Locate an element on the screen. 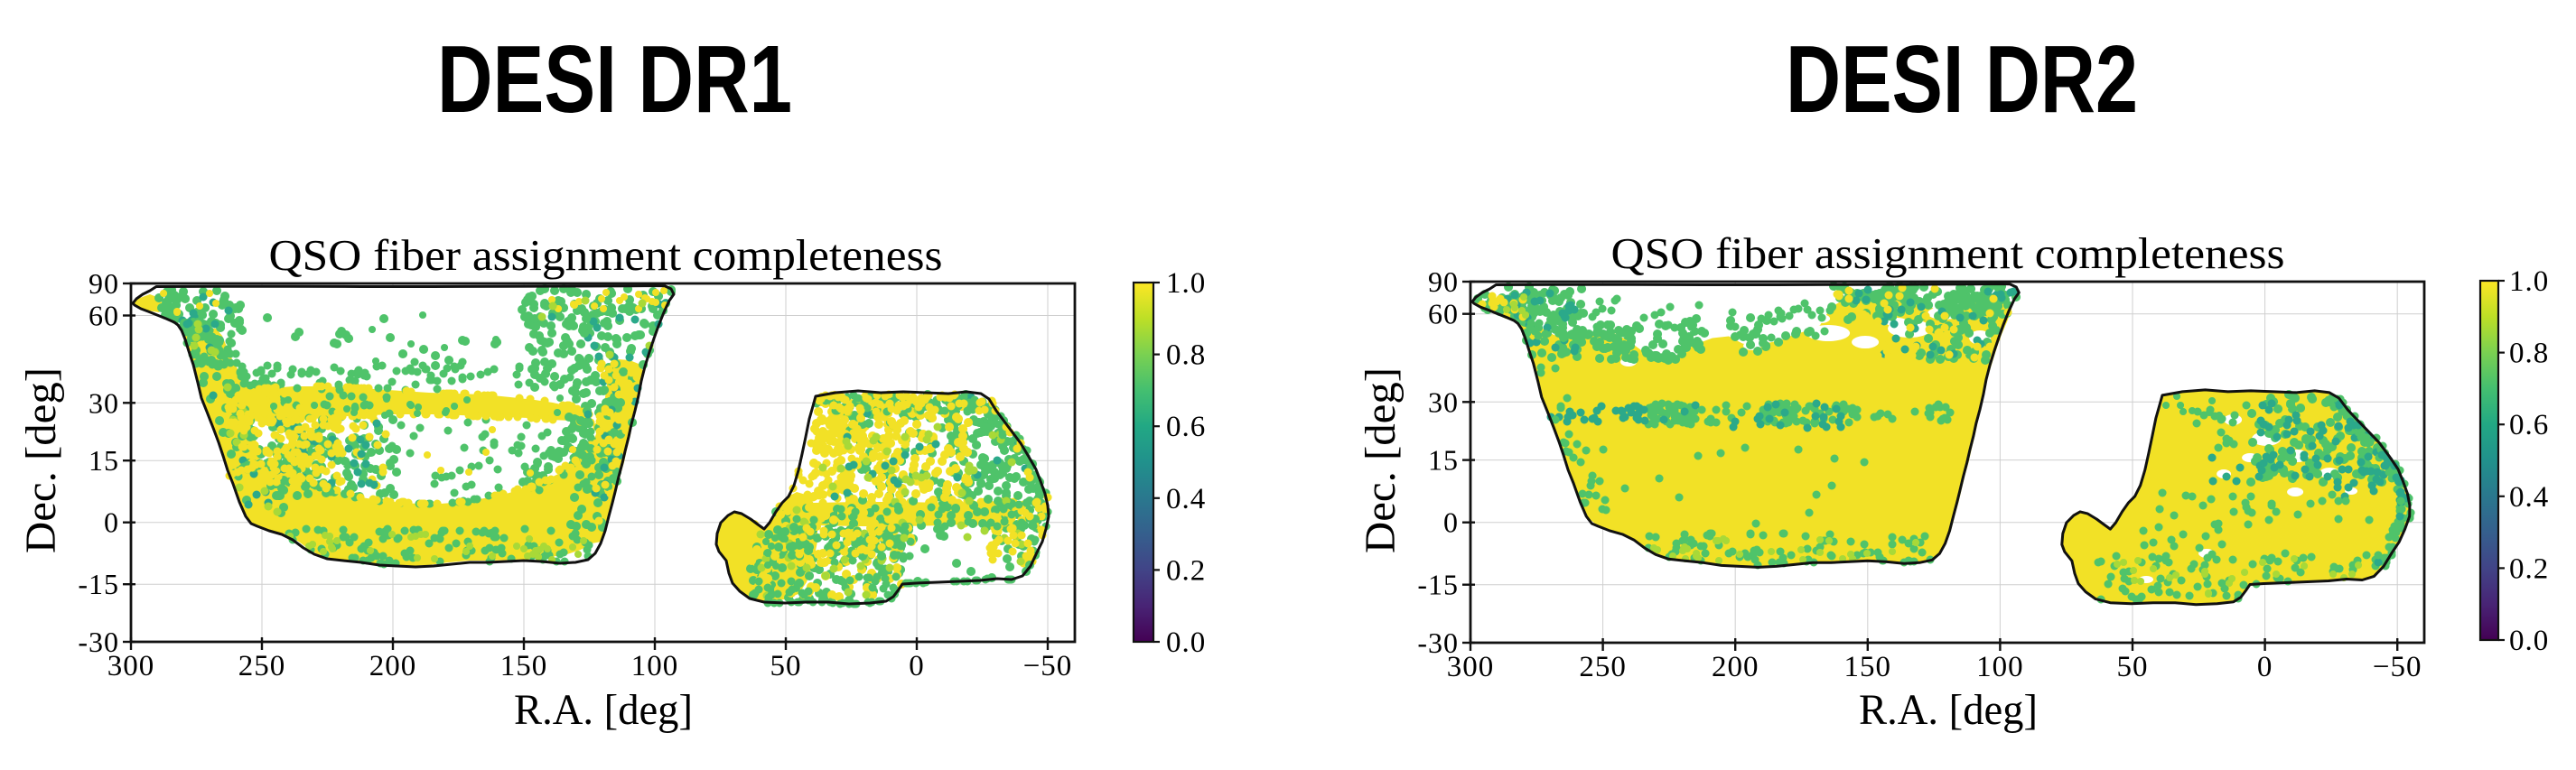 Image resolution: width=2576 pixels, height=770 pixels. svg-text: DESI DR2 is located at coordinates (1962, 79).